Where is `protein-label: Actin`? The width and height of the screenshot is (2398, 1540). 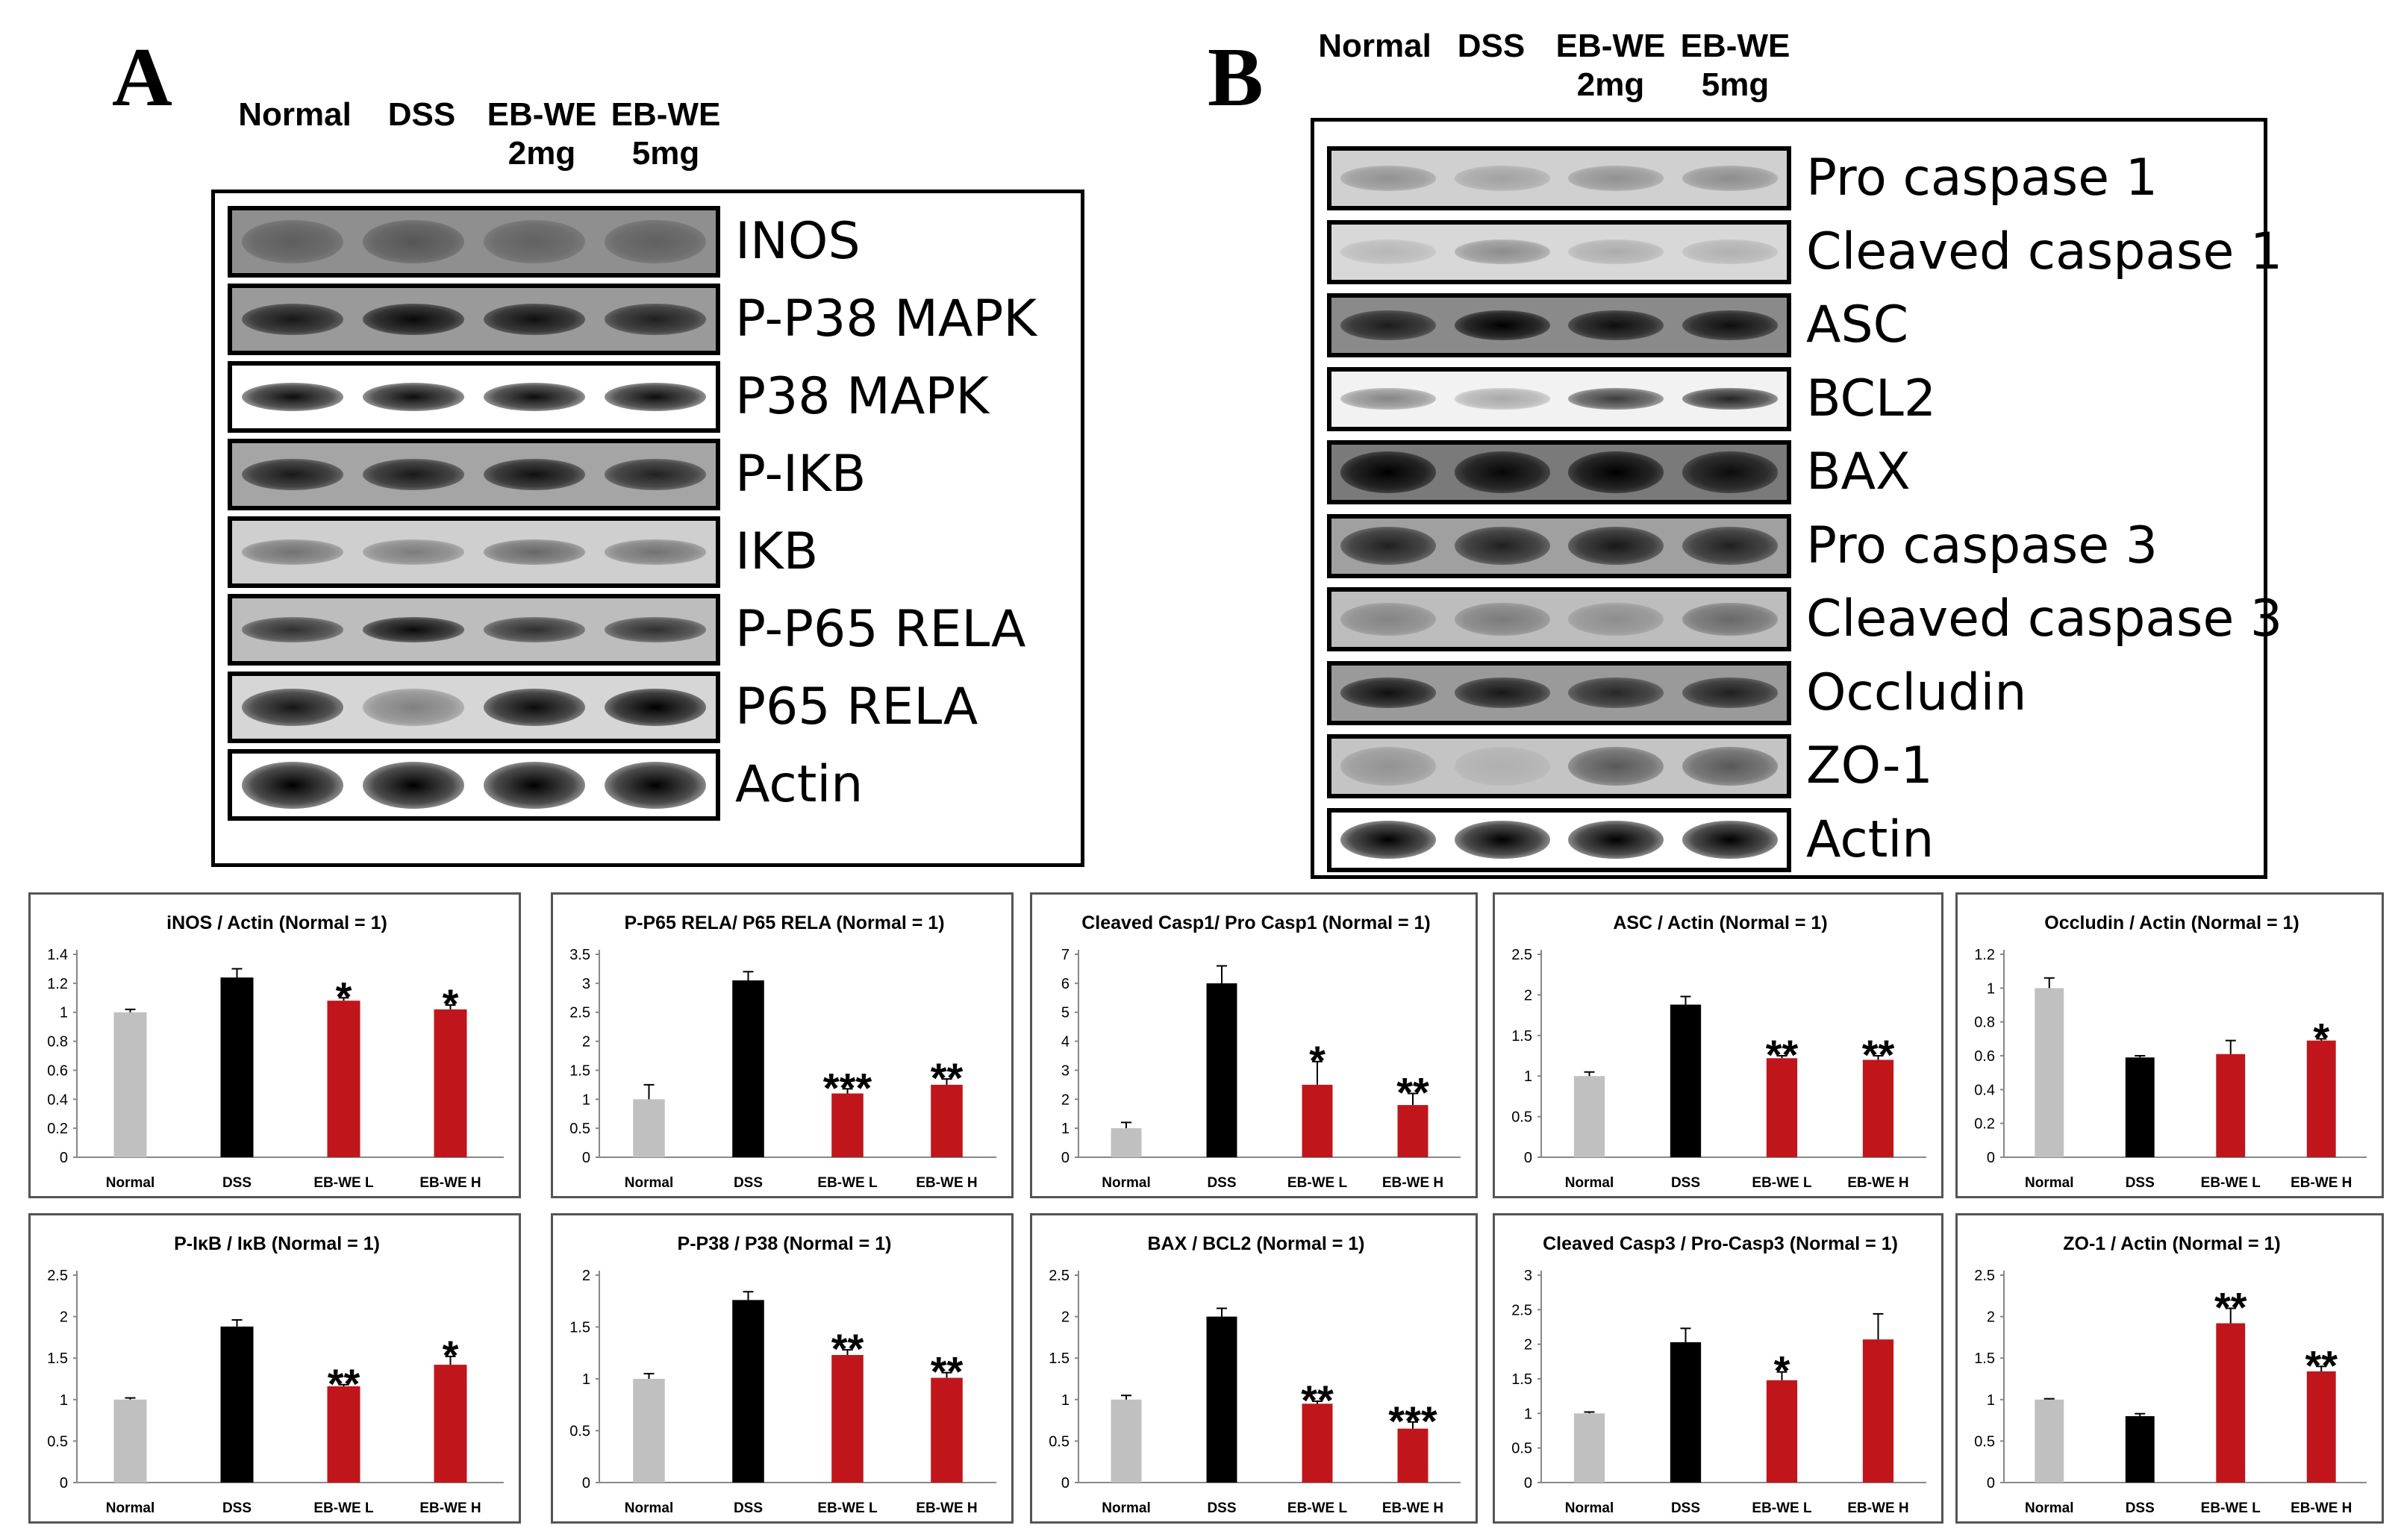
protein-label: Actin is located at coordinates (800, 784).